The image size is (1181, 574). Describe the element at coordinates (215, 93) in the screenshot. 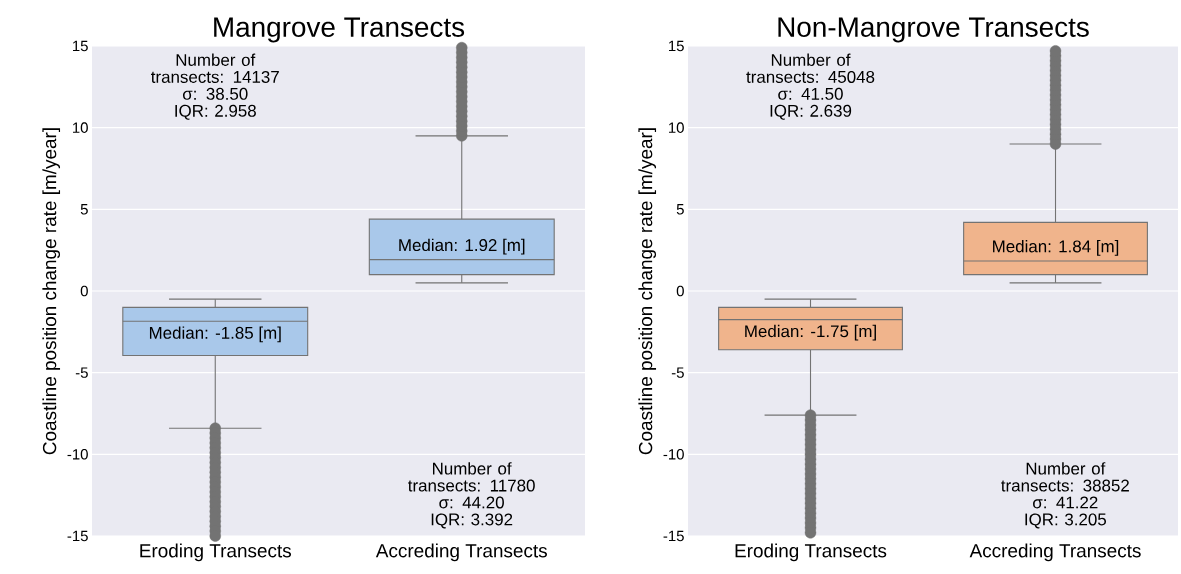

I see `annotation: σ: 38.50` at that location.